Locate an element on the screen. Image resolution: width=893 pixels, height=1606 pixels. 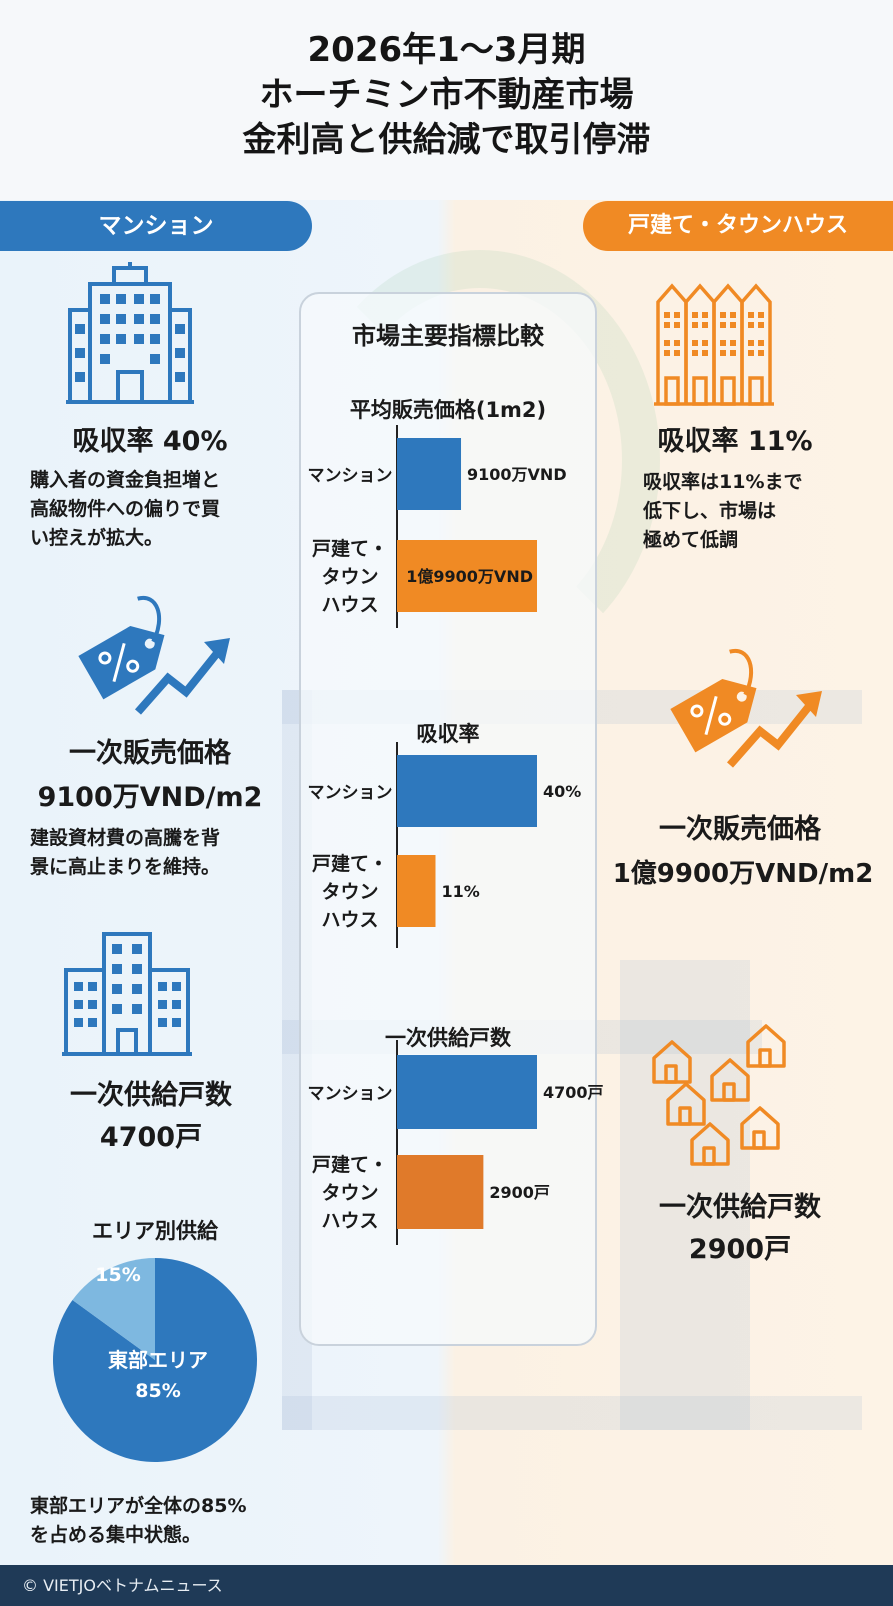
pie-label-east-area: 東部エリア is located at coordinates (158, 1360).